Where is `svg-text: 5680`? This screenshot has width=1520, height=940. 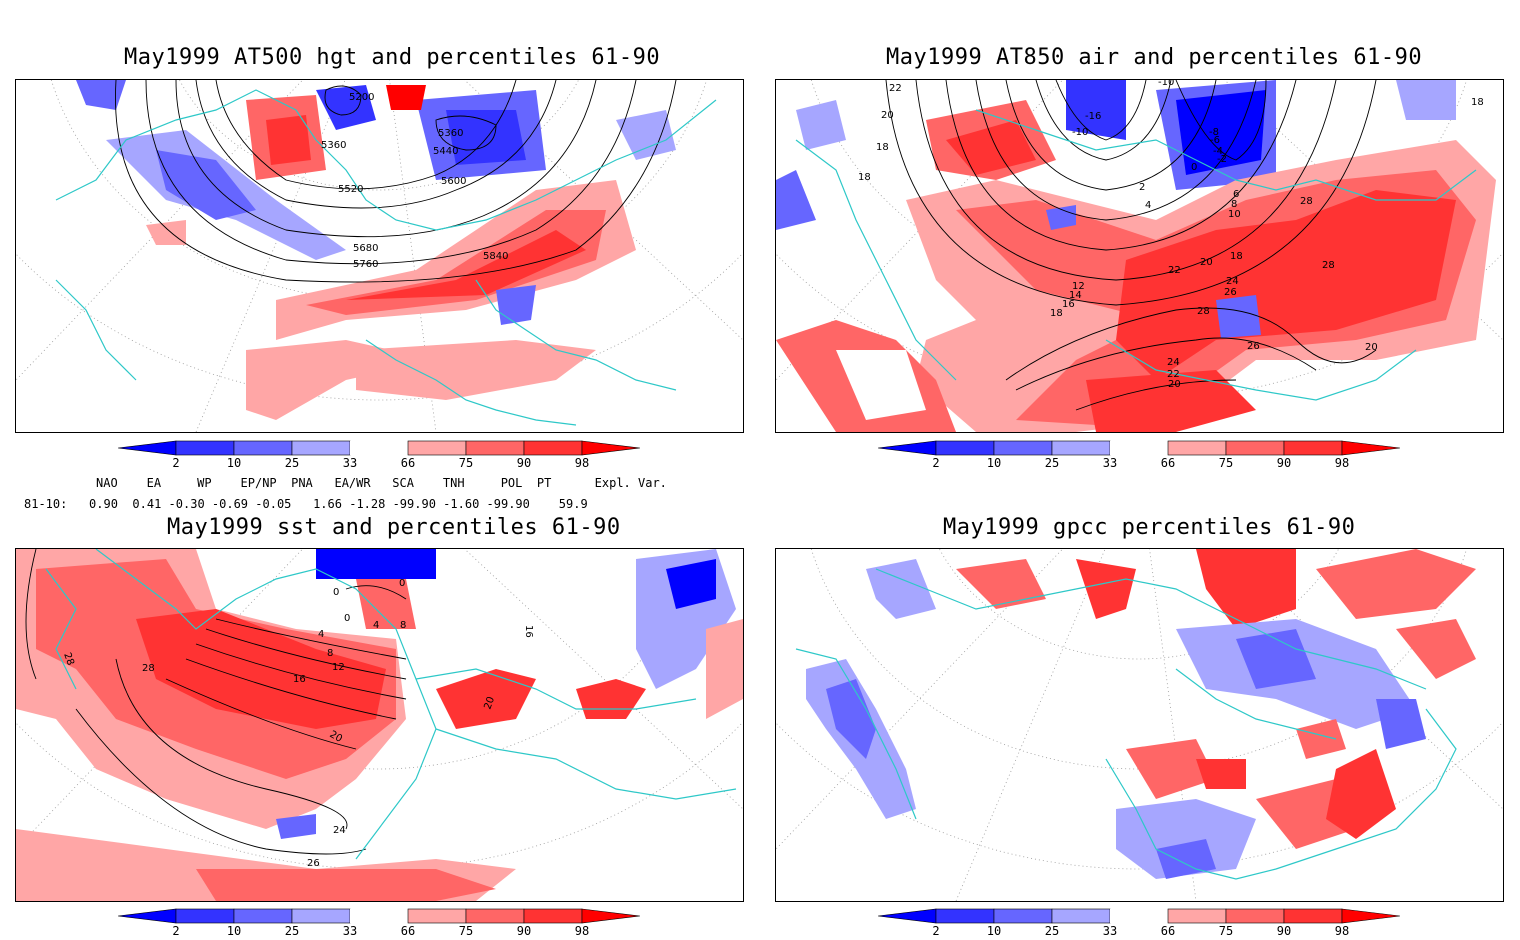 svg-text: 5680 is located at coordinates (365, 248).